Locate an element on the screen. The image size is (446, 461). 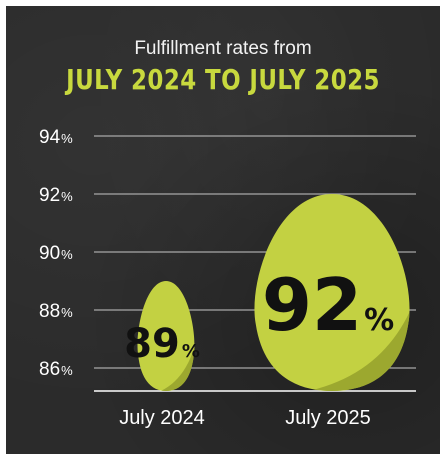
y-tick-label-94: 94% is located at coordinates (56, 137).